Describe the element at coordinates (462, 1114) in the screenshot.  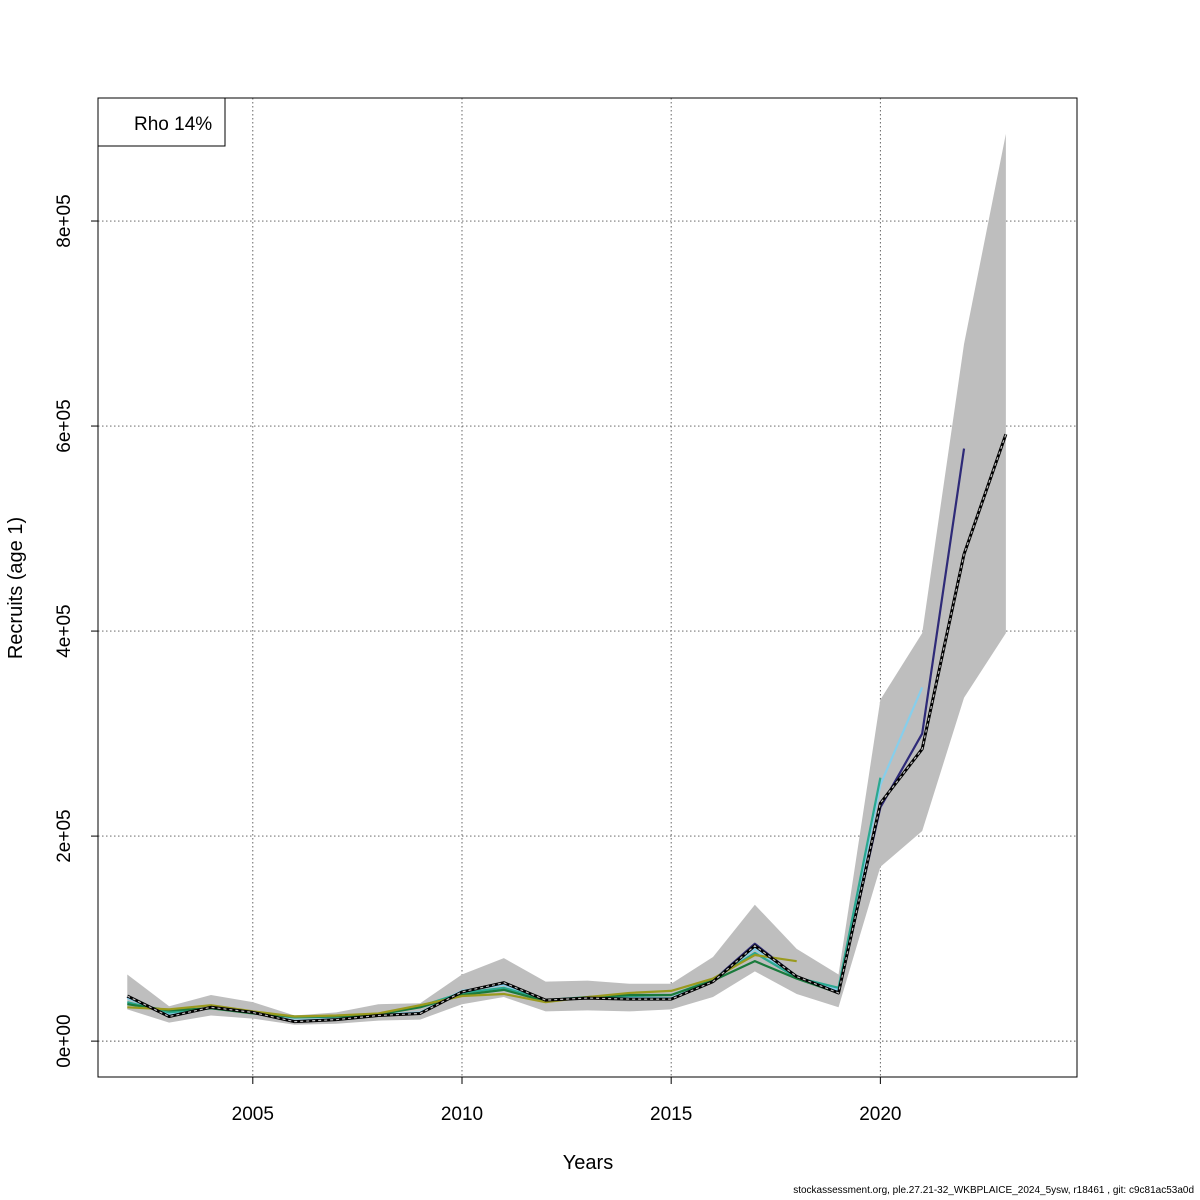
I see `x-tick-label: 2010` at that location.